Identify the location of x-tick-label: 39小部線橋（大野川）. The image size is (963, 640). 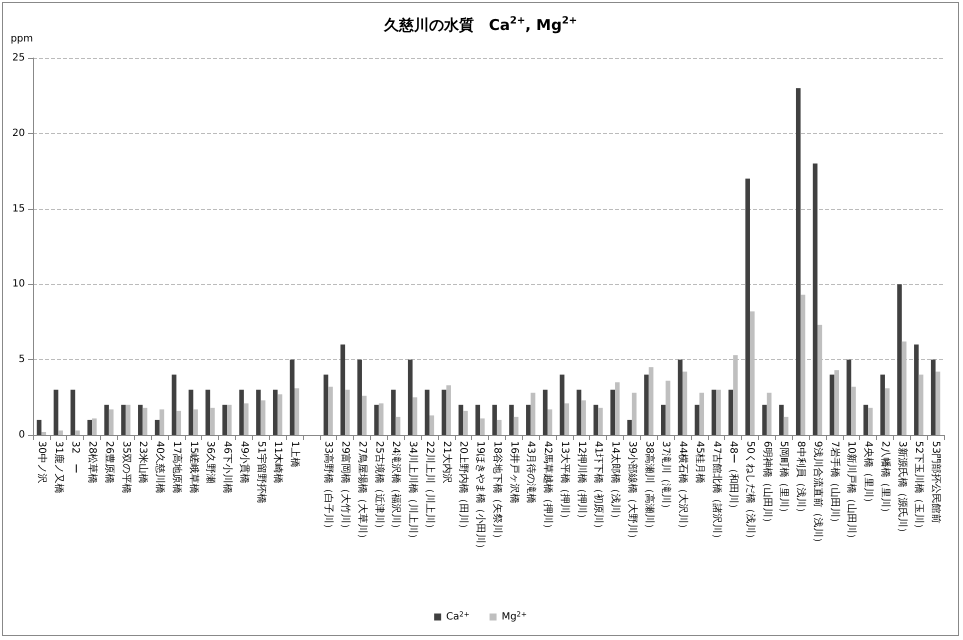
(632, 492).